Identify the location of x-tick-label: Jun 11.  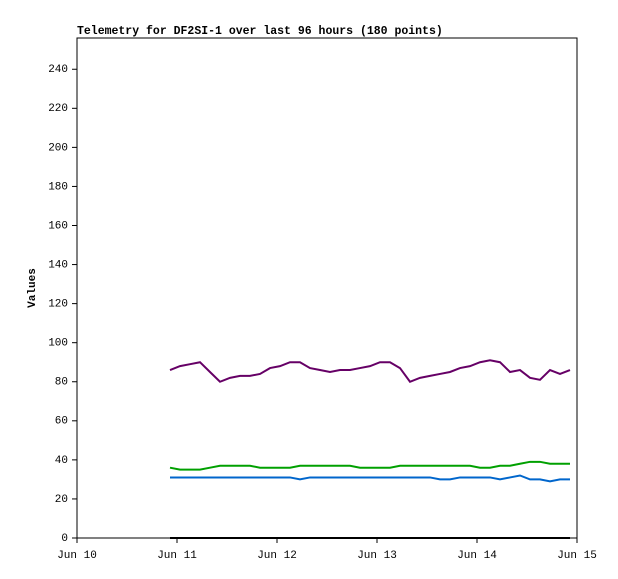
(177, 556).